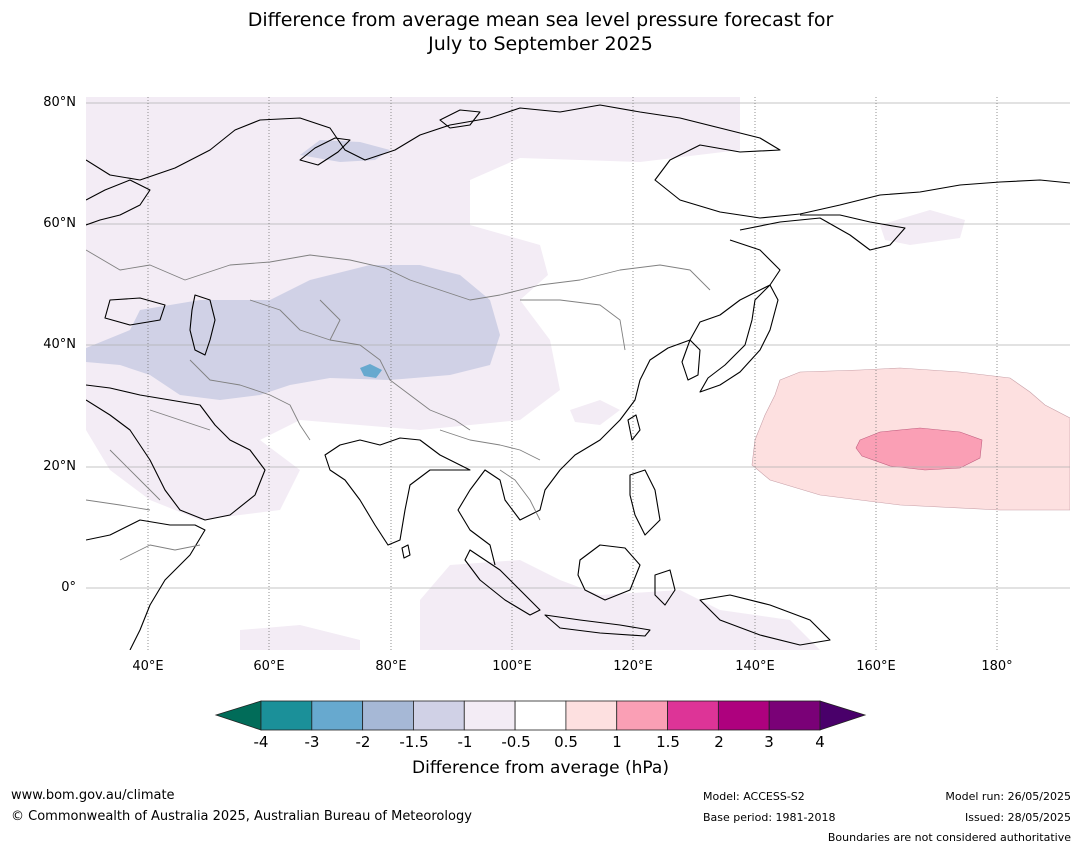 This screenshot has width=1081, height=850. I want to click on colorbar-label-1-5: 1.5, so click(668, 742).